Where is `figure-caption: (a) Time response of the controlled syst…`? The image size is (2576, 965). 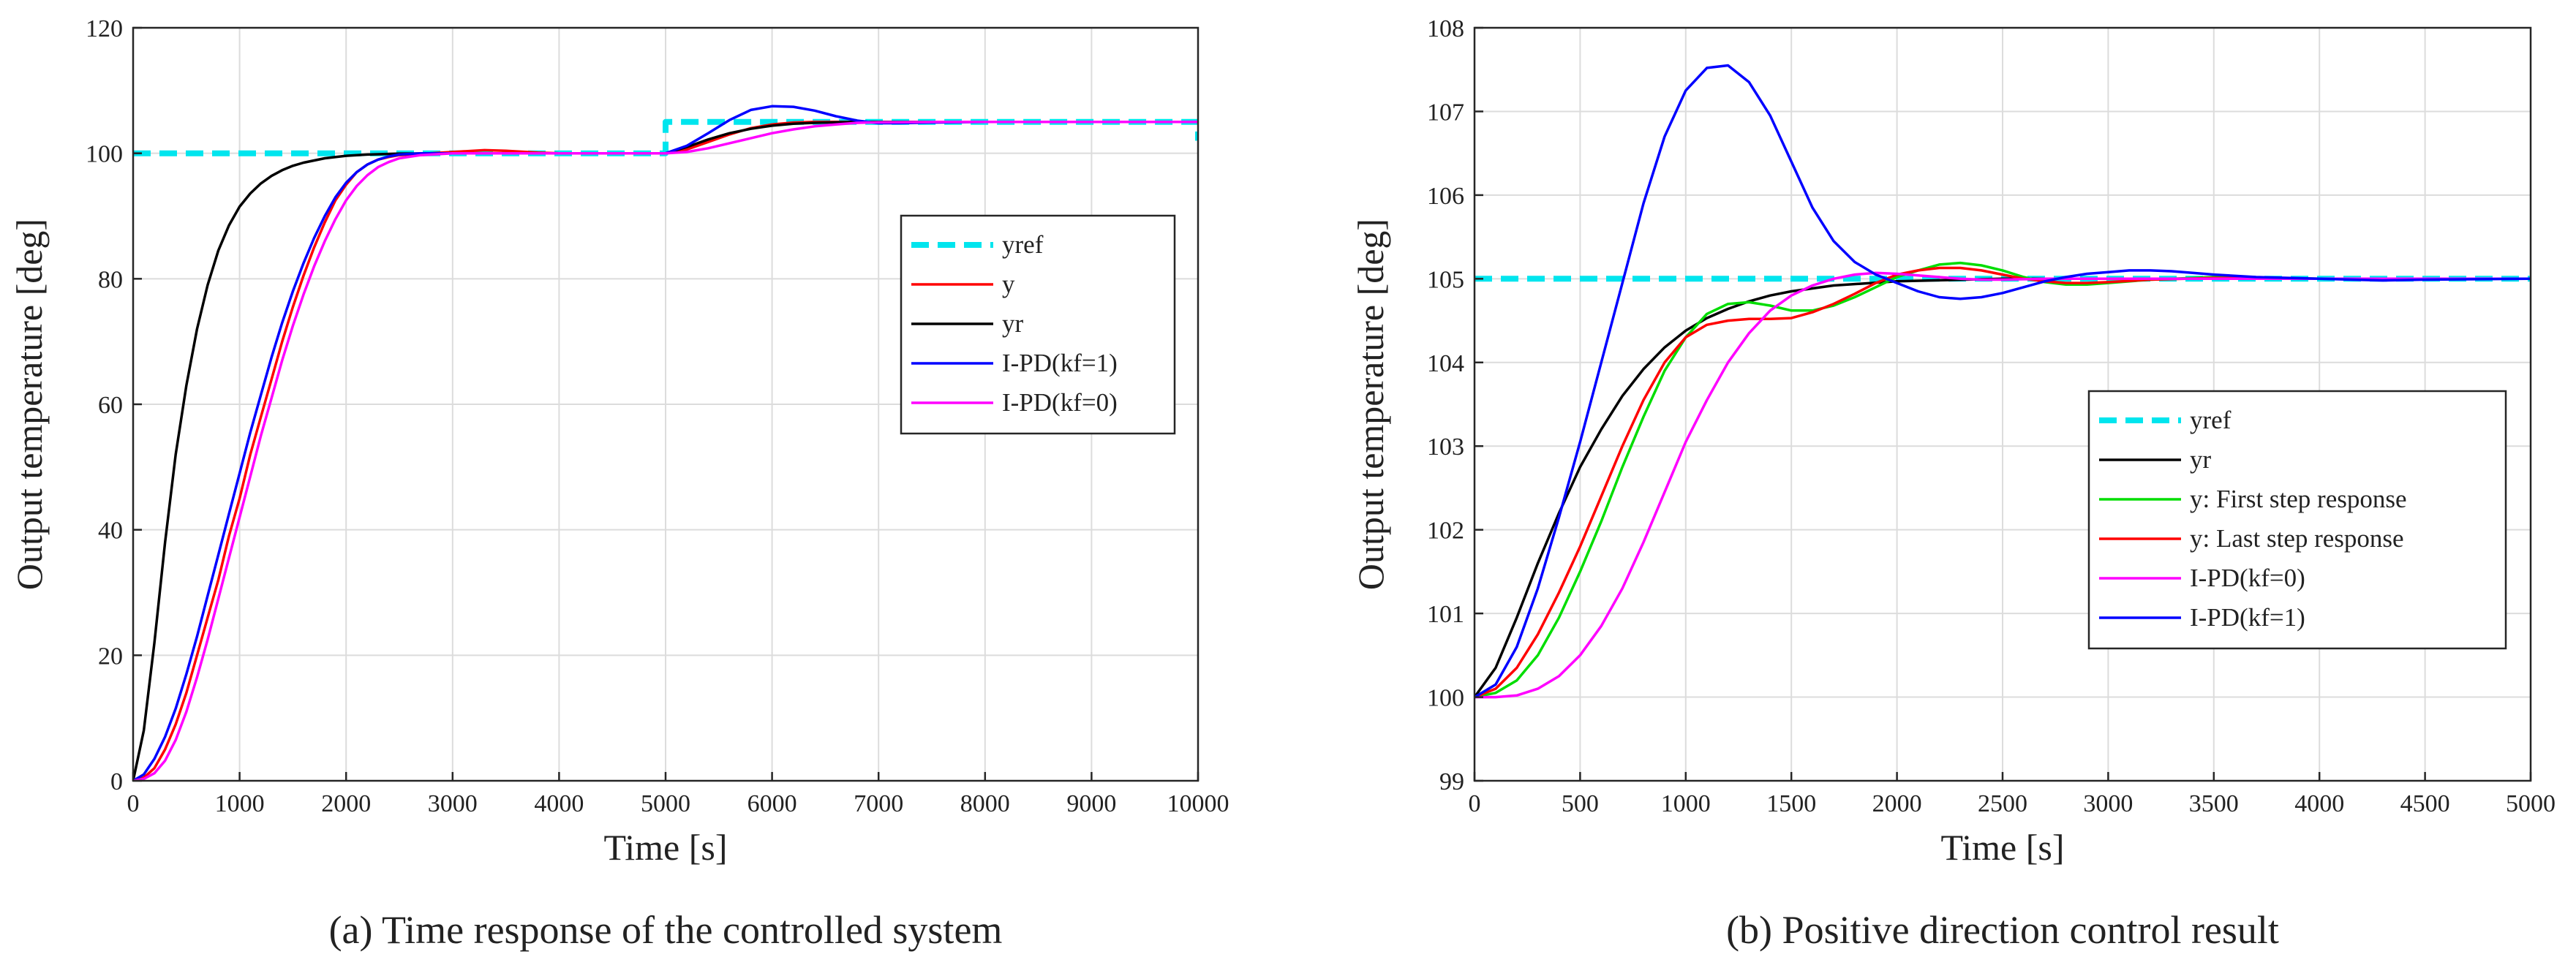
figure-caption: (a) Time response of the controlled syst… is located at coordinates (666, 930).